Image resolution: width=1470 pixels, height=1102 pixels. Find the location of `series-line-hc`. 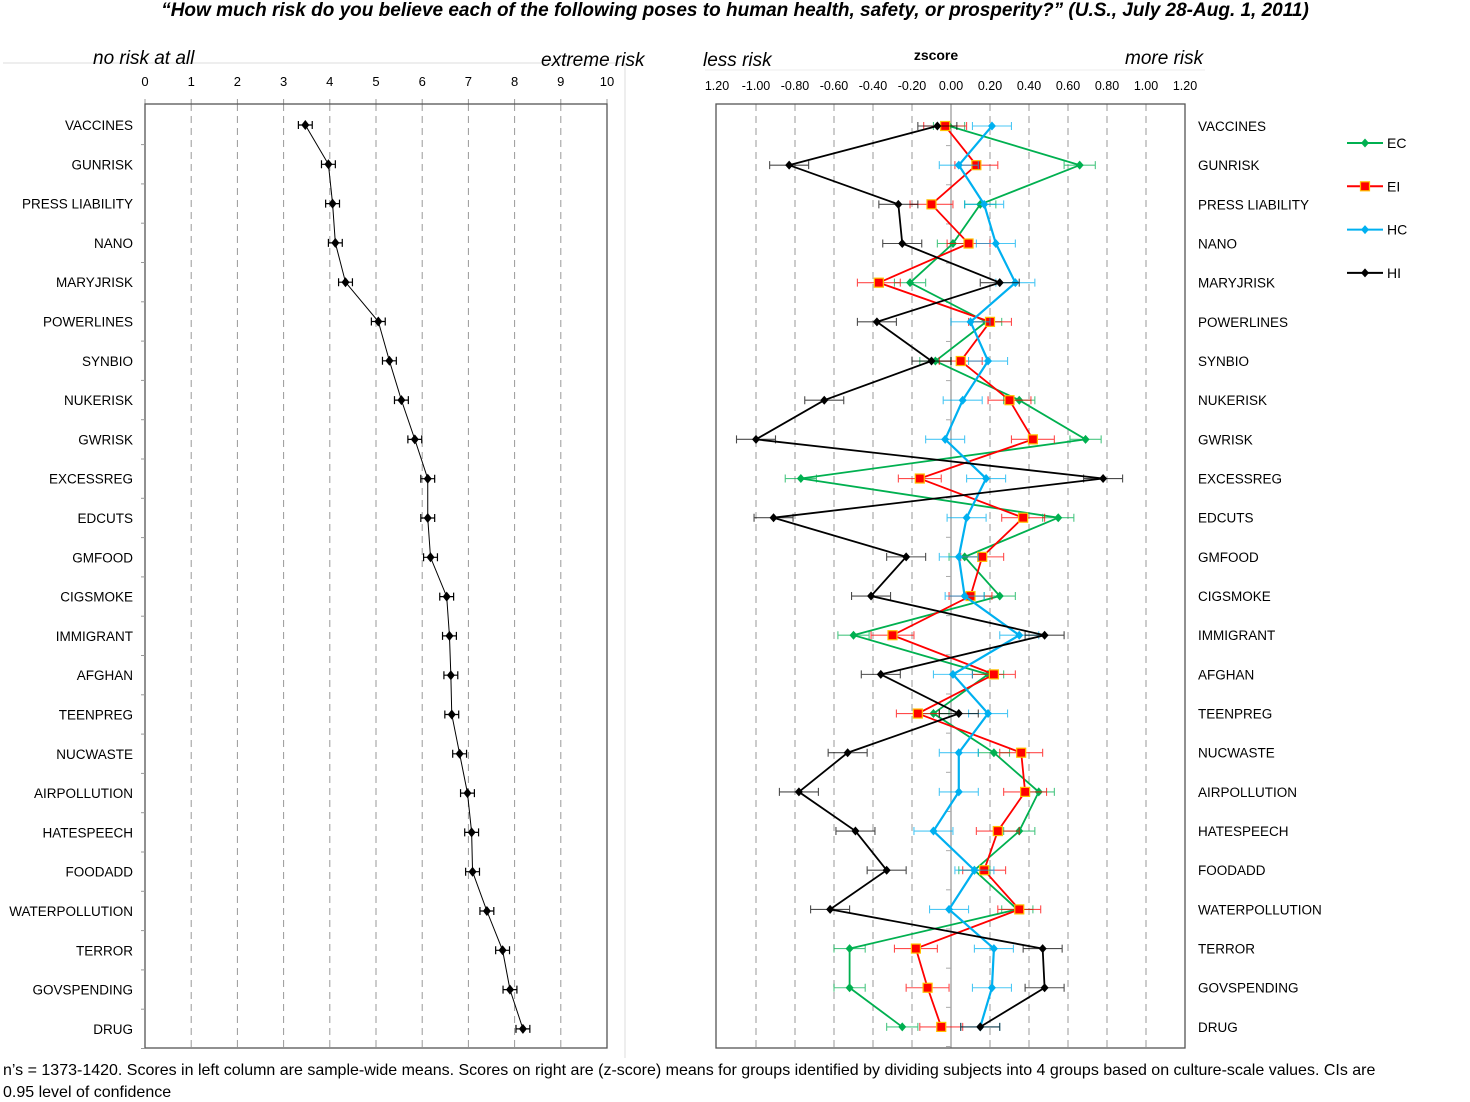

series-line-hc is located at coordinates (977, 576).